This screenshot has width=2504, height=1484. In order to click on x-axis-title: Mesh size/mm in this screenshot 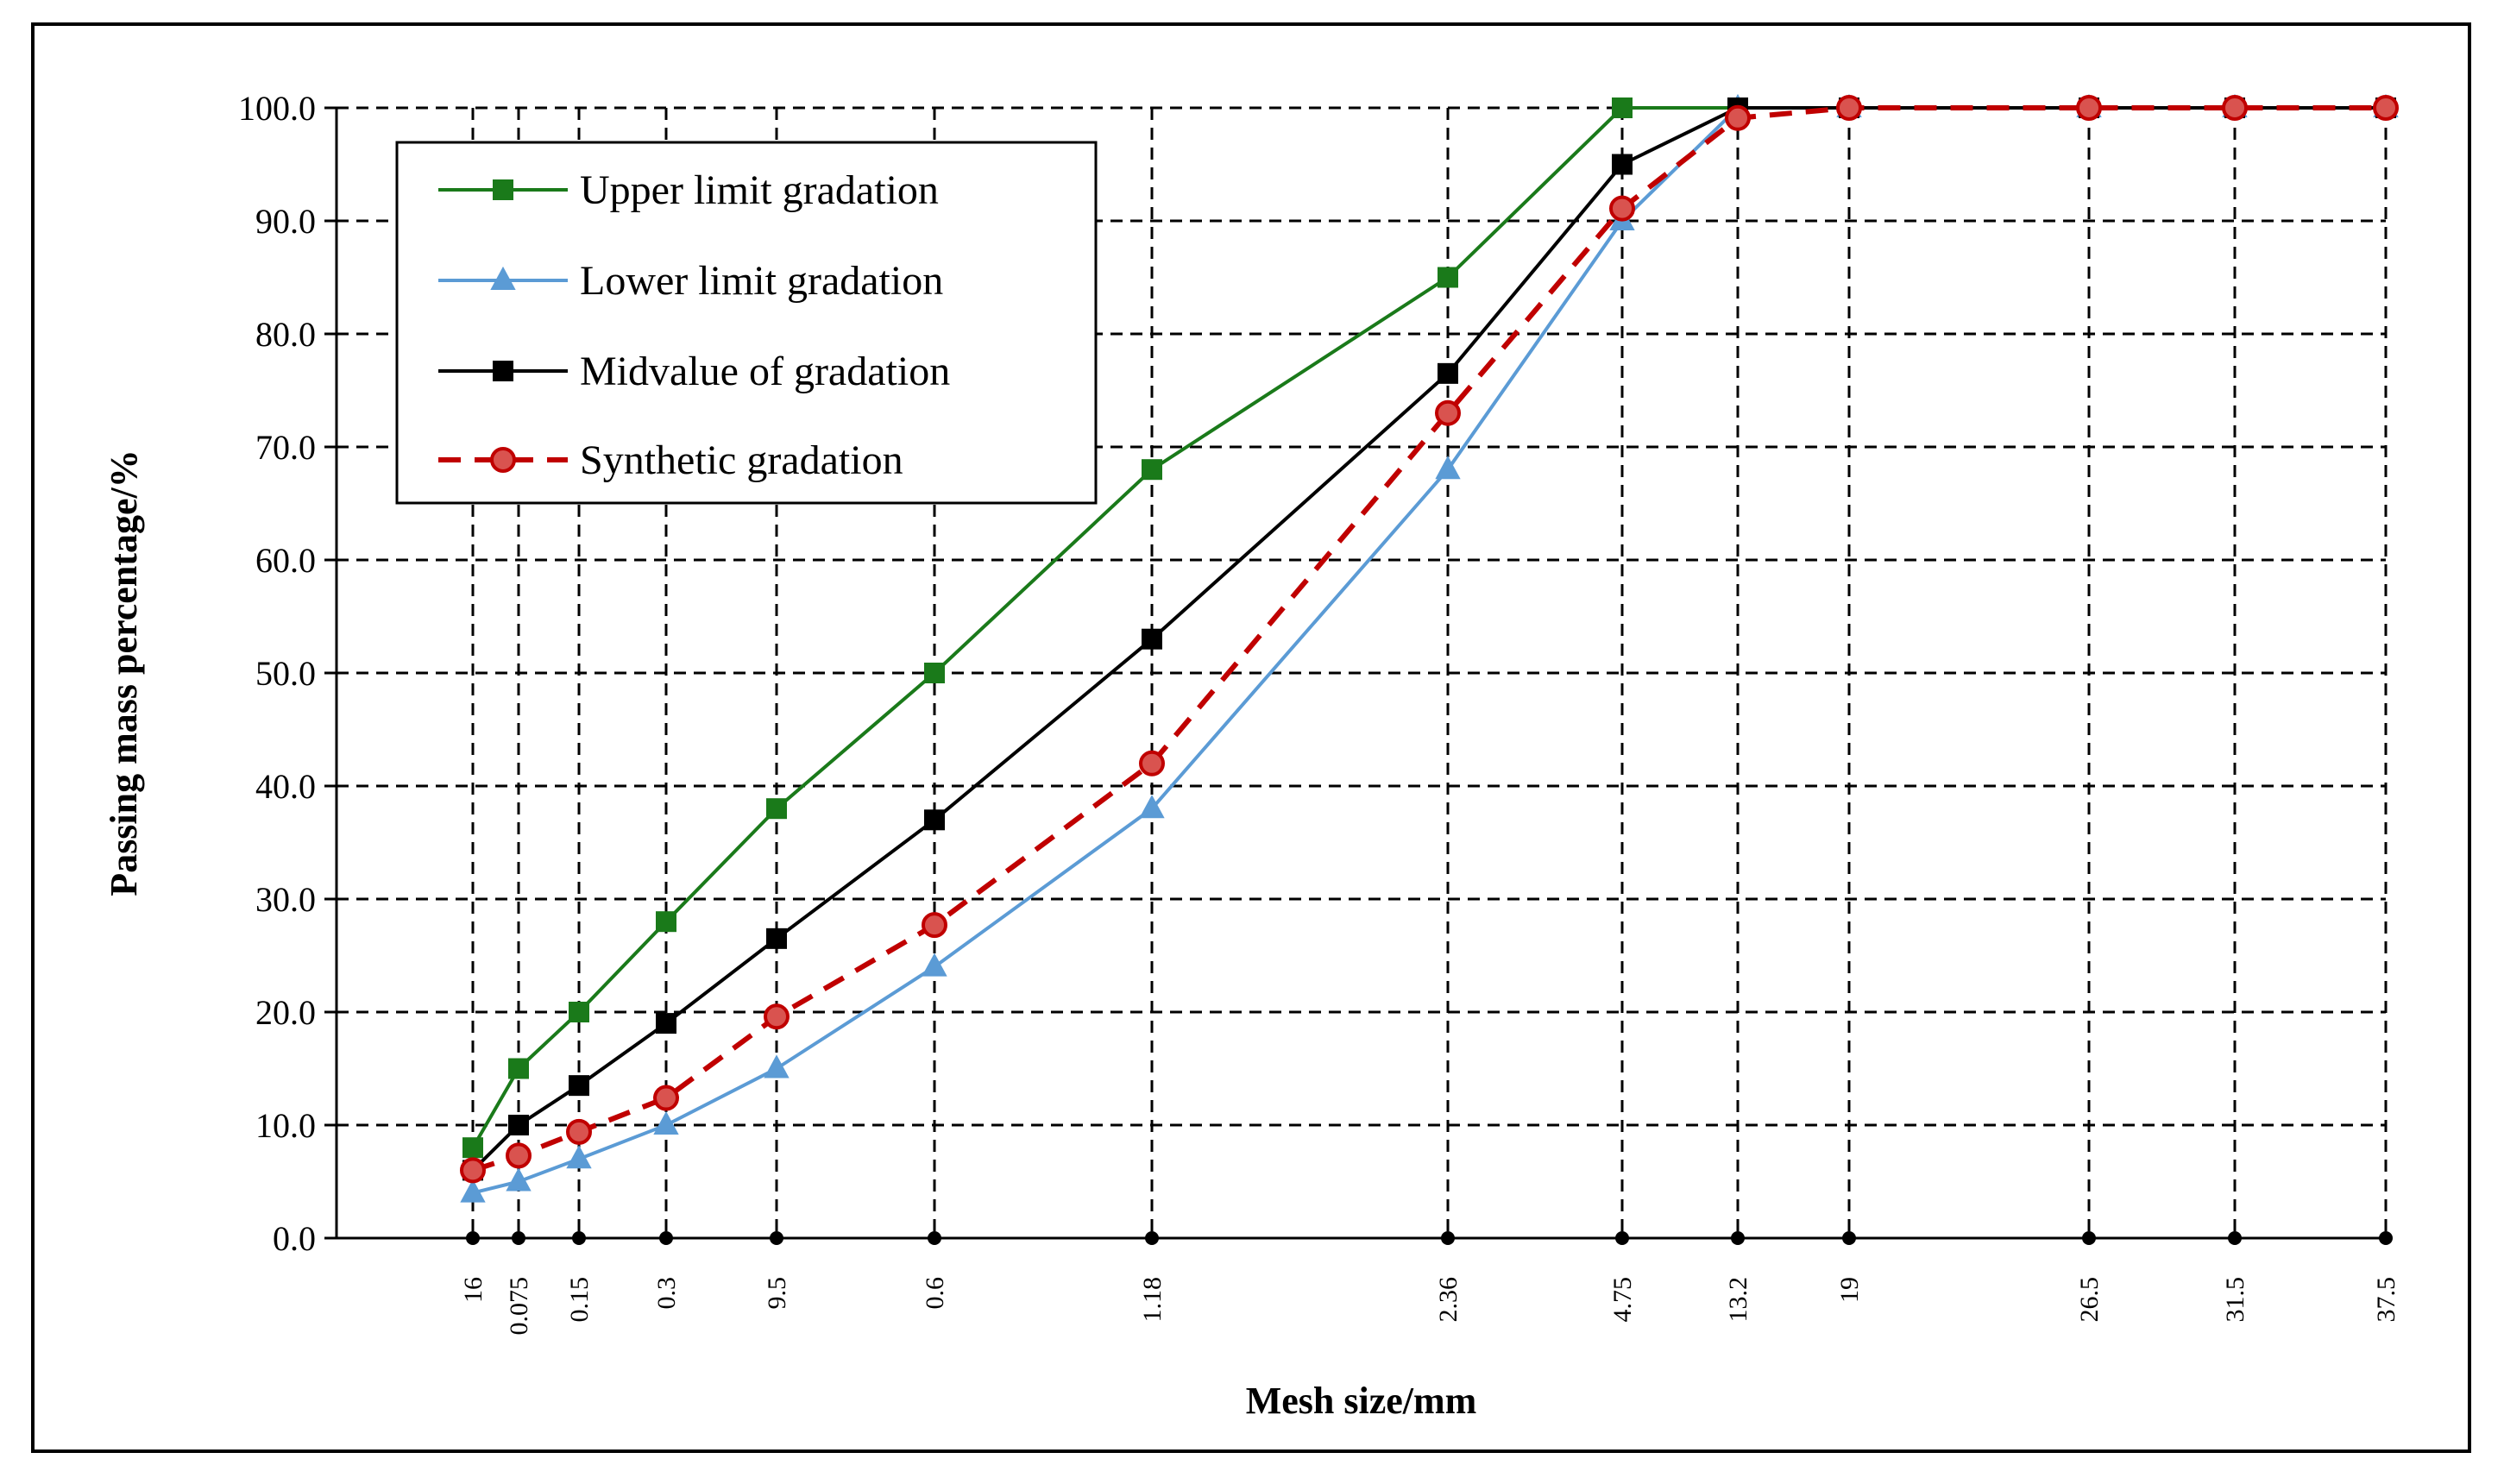, I will do `click(1361, 1401)`.